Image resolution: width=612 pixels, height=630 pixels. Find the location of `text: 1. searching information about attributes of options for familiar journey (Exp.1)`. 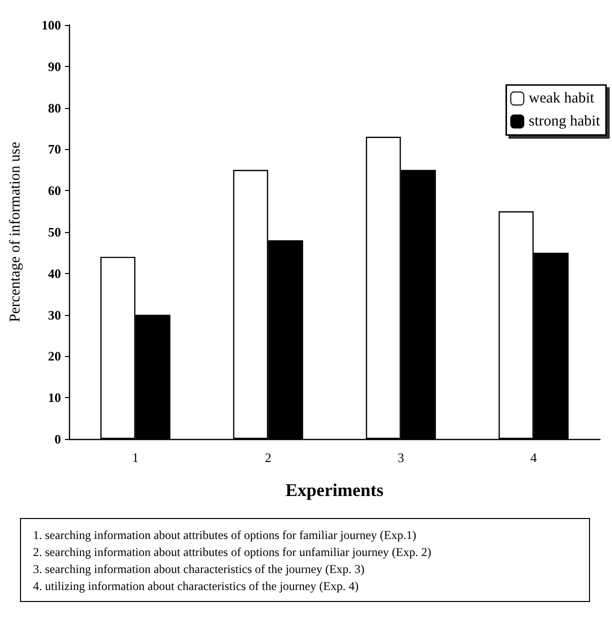

text: 1. searching information about attributes of options for familiar journey (Exp.1) is located at coordinates (225, 535).